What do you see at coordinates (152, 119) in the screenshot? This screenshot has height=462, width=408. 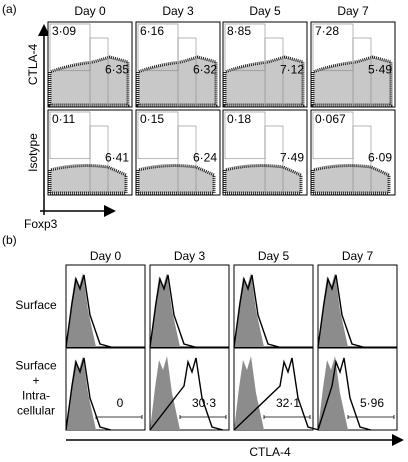 I see `gate-value: 0·15` at bounding box center [152, 119].